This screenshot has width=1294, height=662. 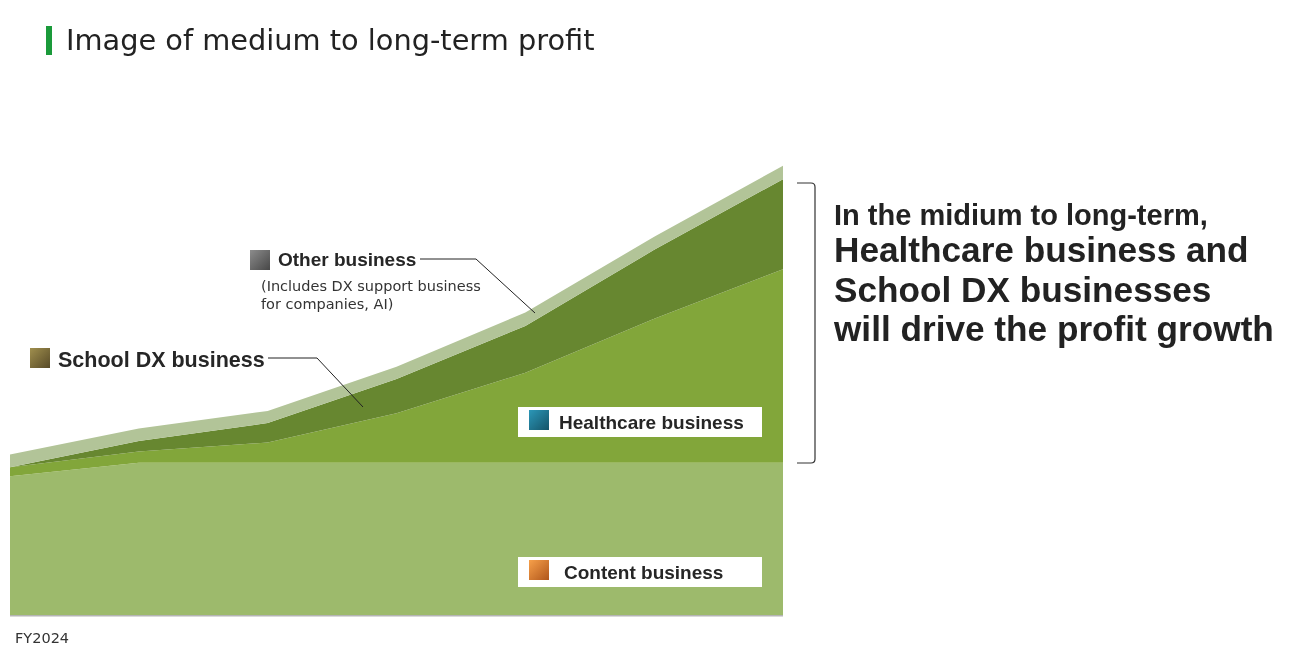 I want to click on legend-label: Healthcare business, so click(x=651, y=422).